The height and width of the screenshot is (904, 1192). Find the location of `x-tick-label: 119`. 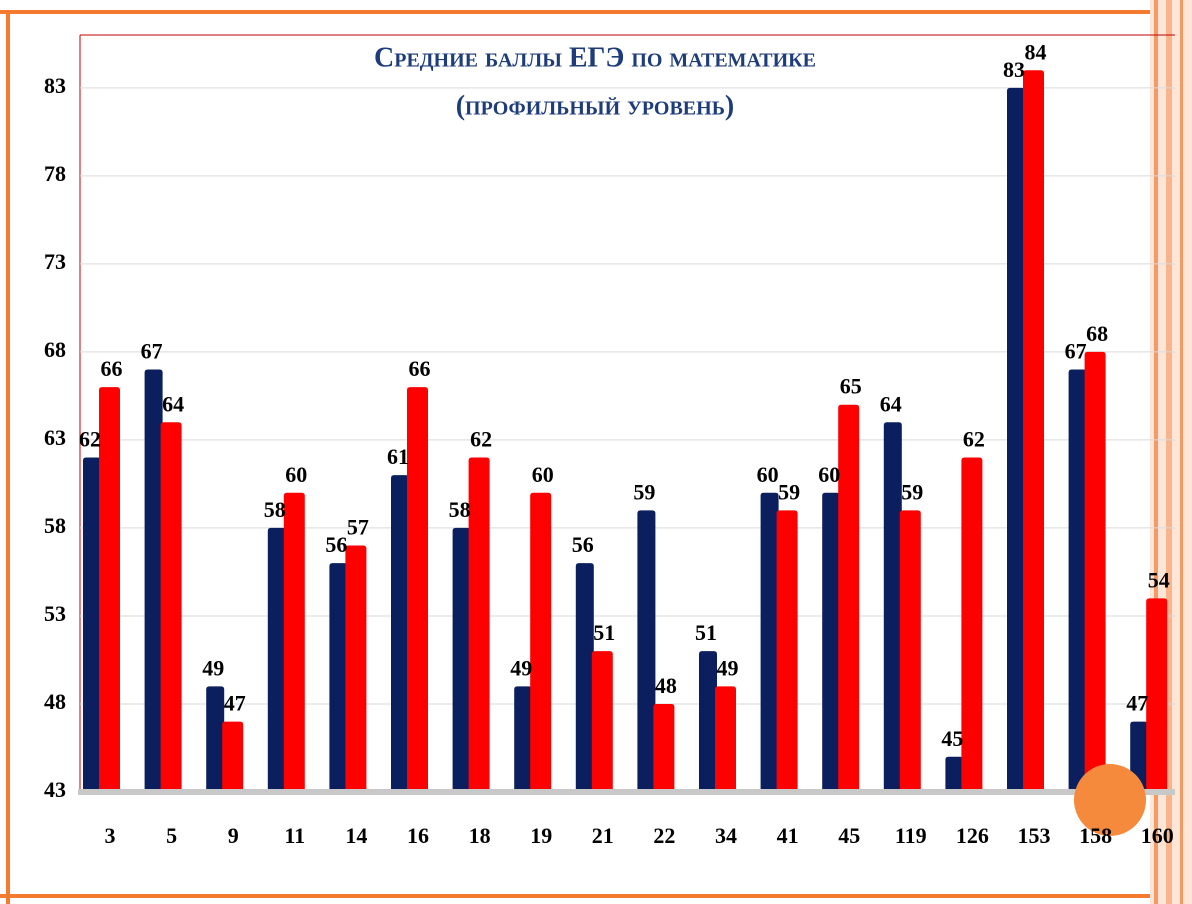

x-tick-label: 119 is located at coordinates (911, 835).